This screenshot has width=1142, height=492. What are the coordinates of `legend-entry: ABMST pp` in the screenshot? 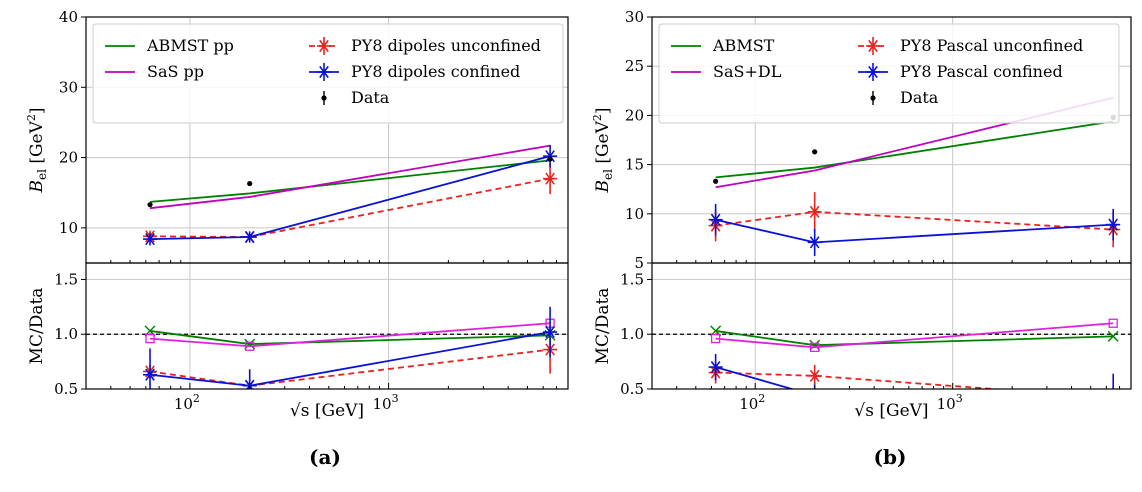 It's located at (169, 45).